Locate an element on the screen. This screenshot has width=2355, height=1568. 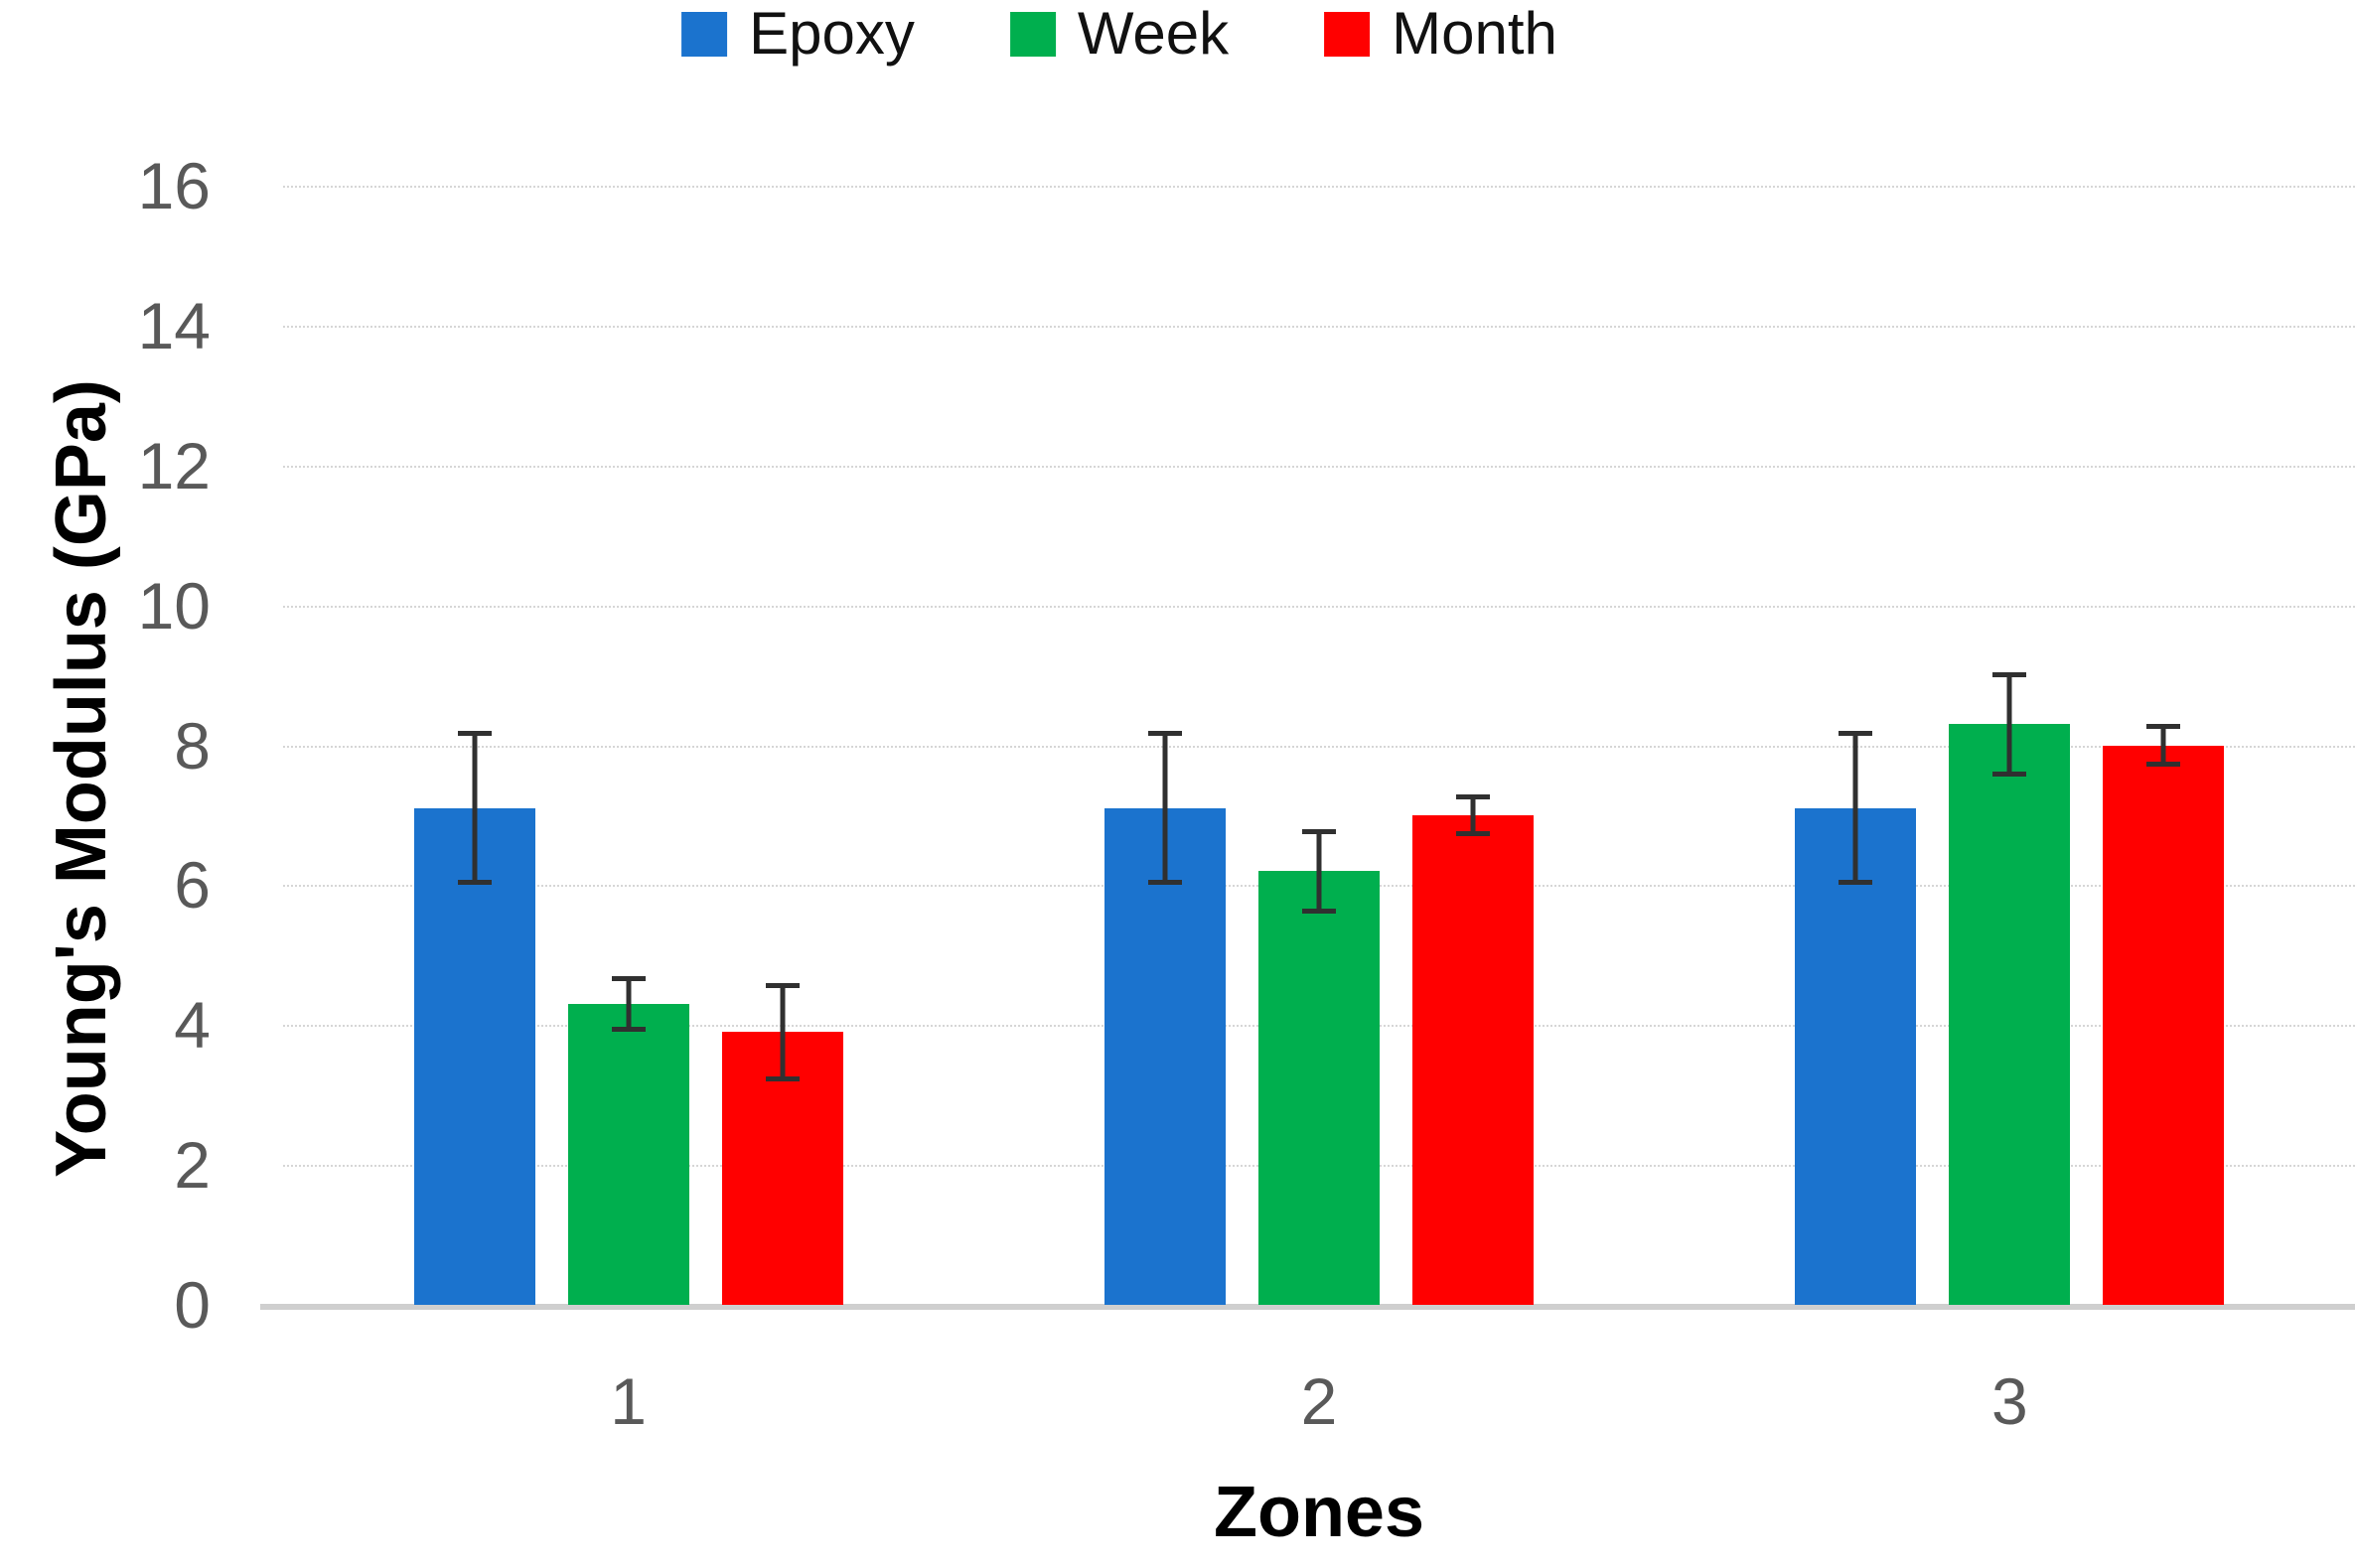
legend-item-month: Month is located at coordinates (1441, 34).